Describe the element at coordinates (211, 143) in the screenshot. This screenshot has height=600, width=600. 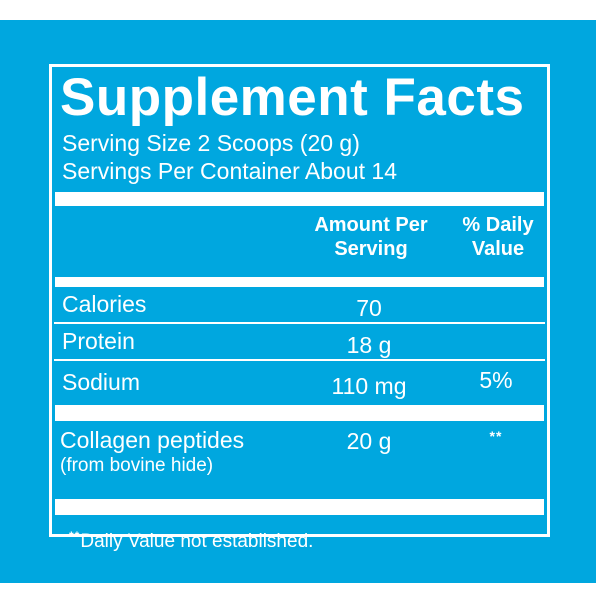
I see `serving-size: Serving Size 2 Scoops (20 g)` at that location.